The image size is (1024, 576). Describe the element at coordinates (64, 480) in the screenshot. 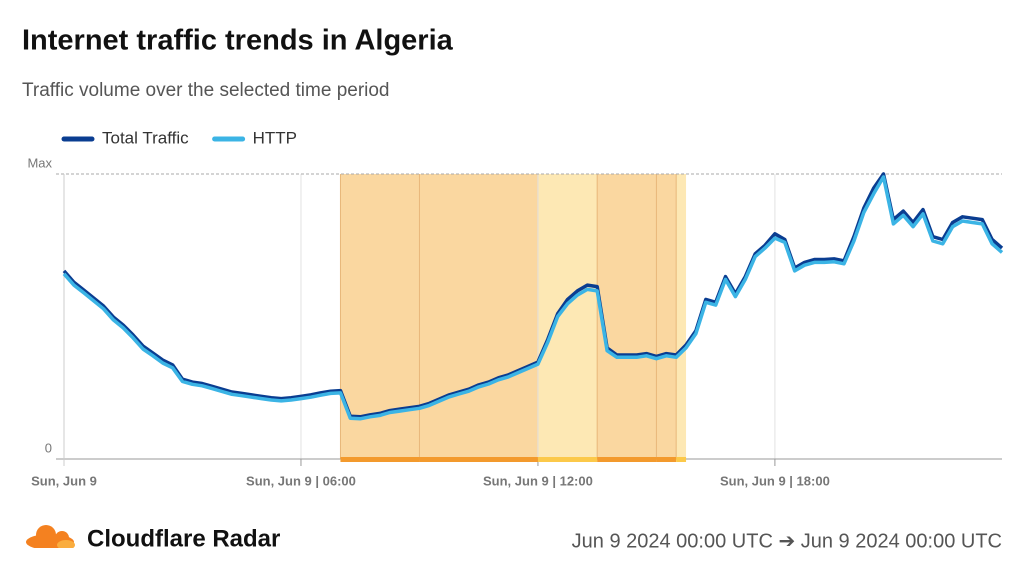

I see `x-tick-label: Sun, Jun 9` at that location.